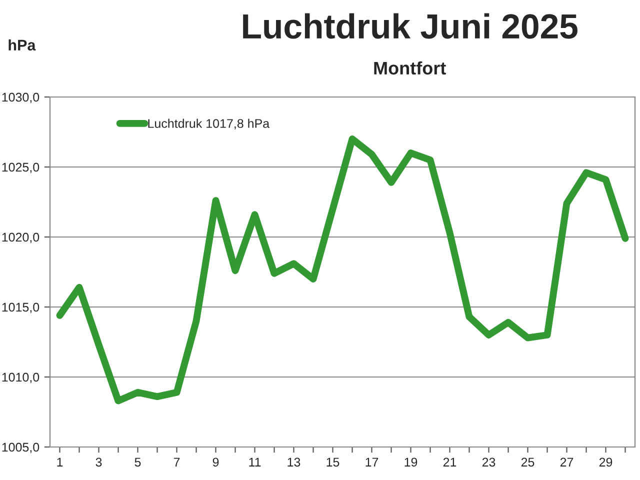 Image resolution: width=640 pixels, height=480 pixels. What do you see at coordinates (605, 462) in the screenshot?
I see `x-tick-label: 29` at bounding box center [605, 462].